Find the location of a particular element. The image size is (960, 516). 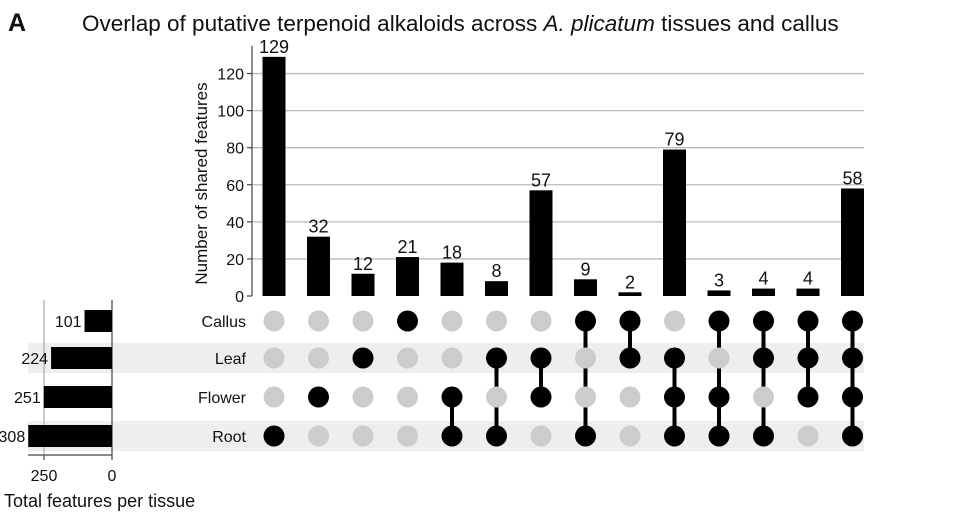

set-size-axis-label: Total features per tissue is located at coordinates (99, 501).